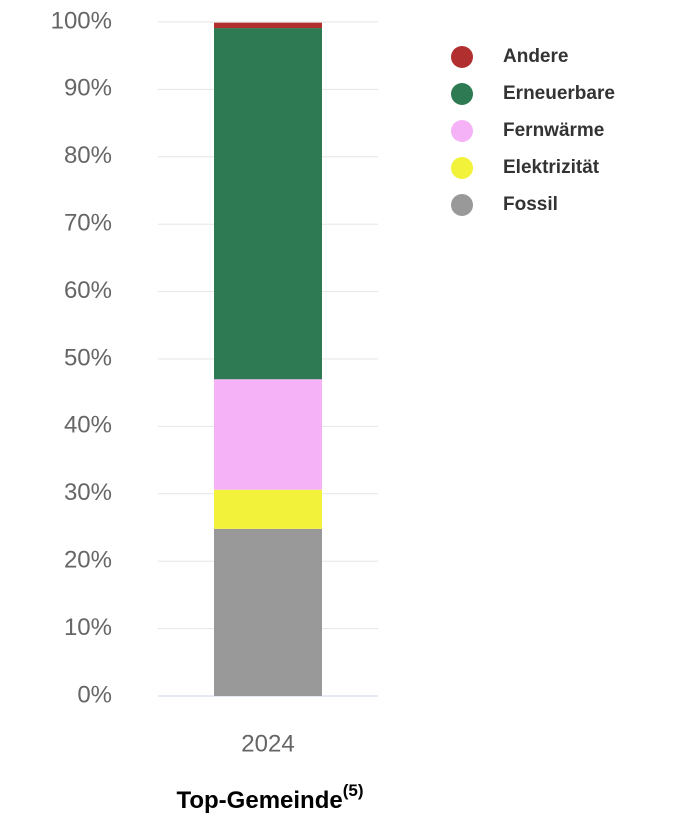  Describe the element at coordinates (530, 204) in the screenshot. I see `legend-label: Fossil` at that location.